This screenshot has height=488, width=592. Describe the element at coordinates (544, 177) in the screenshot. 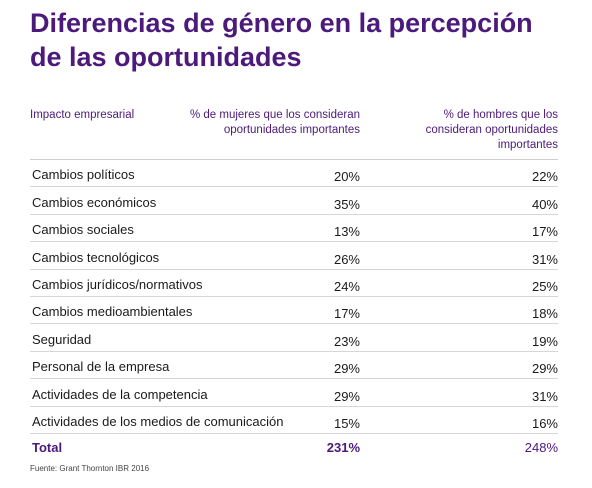

I see `men-value: 22%` at that location.